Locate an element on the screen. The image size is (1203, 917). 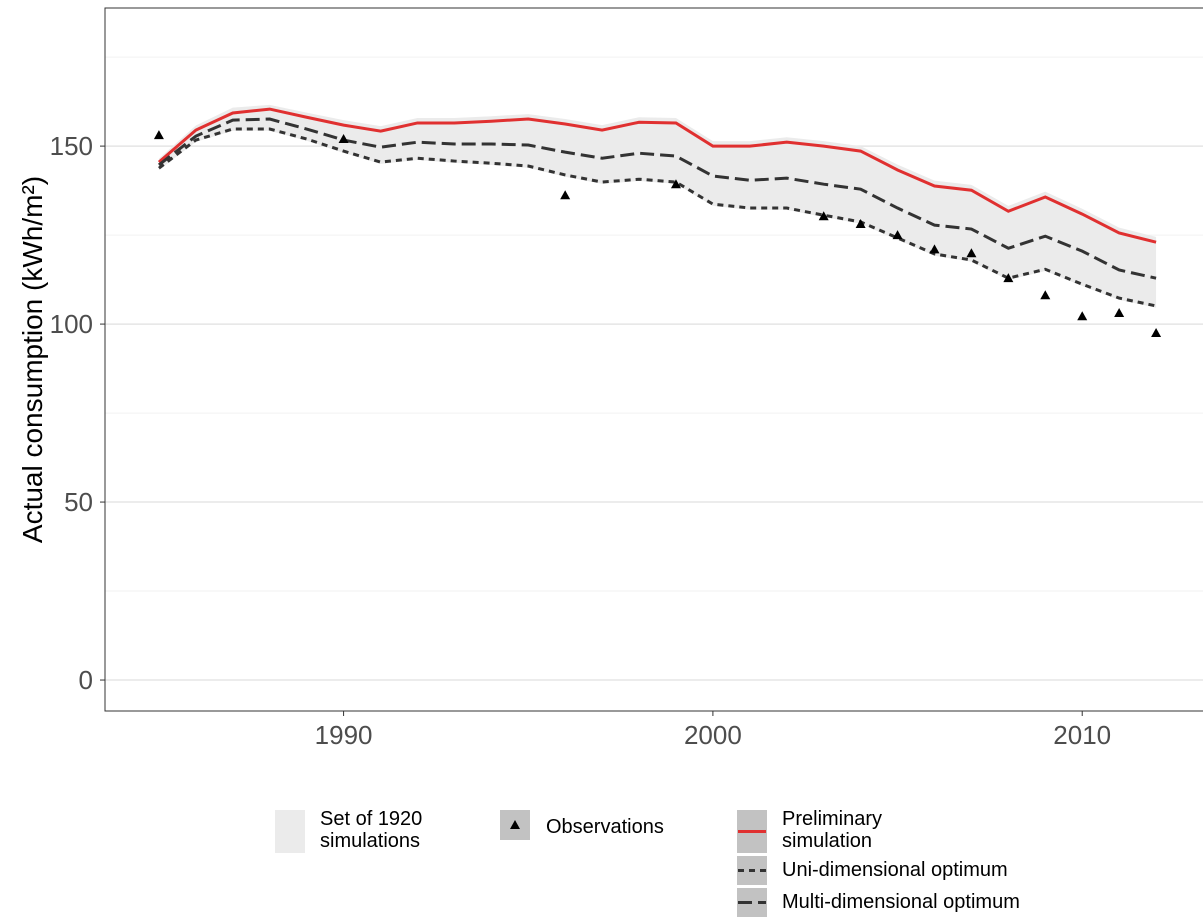
y-tick-label: 0 is located at coordinates (86, 680).